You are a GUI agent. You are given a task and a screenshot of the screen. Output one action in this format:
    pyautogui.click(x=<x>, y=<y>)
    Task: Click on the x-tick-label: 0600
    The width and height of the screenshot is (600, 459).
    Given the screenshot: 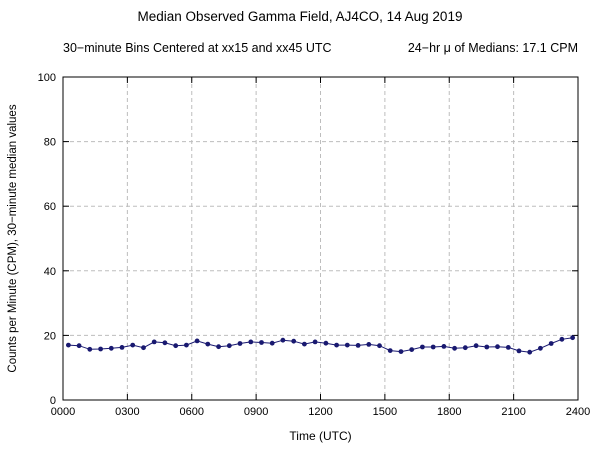 What is the action you would take?
    pyautogui.click(x=192, y=412)
    